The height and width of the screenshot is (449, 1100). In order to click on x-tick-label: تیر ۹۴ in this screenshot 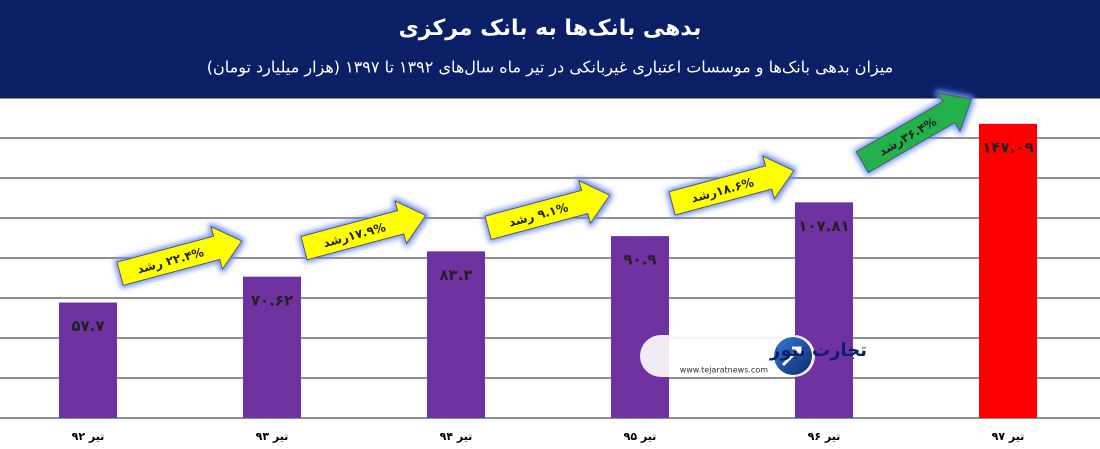, I will do `click(456, 436)`.